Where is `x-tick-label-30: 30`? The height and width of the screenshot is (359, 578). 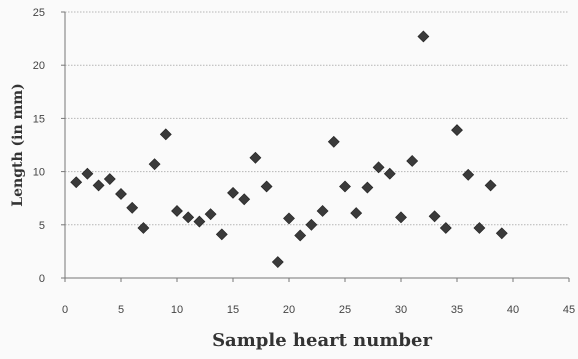 x-tick-label-30: 30 is located at coordinates (401, 310).